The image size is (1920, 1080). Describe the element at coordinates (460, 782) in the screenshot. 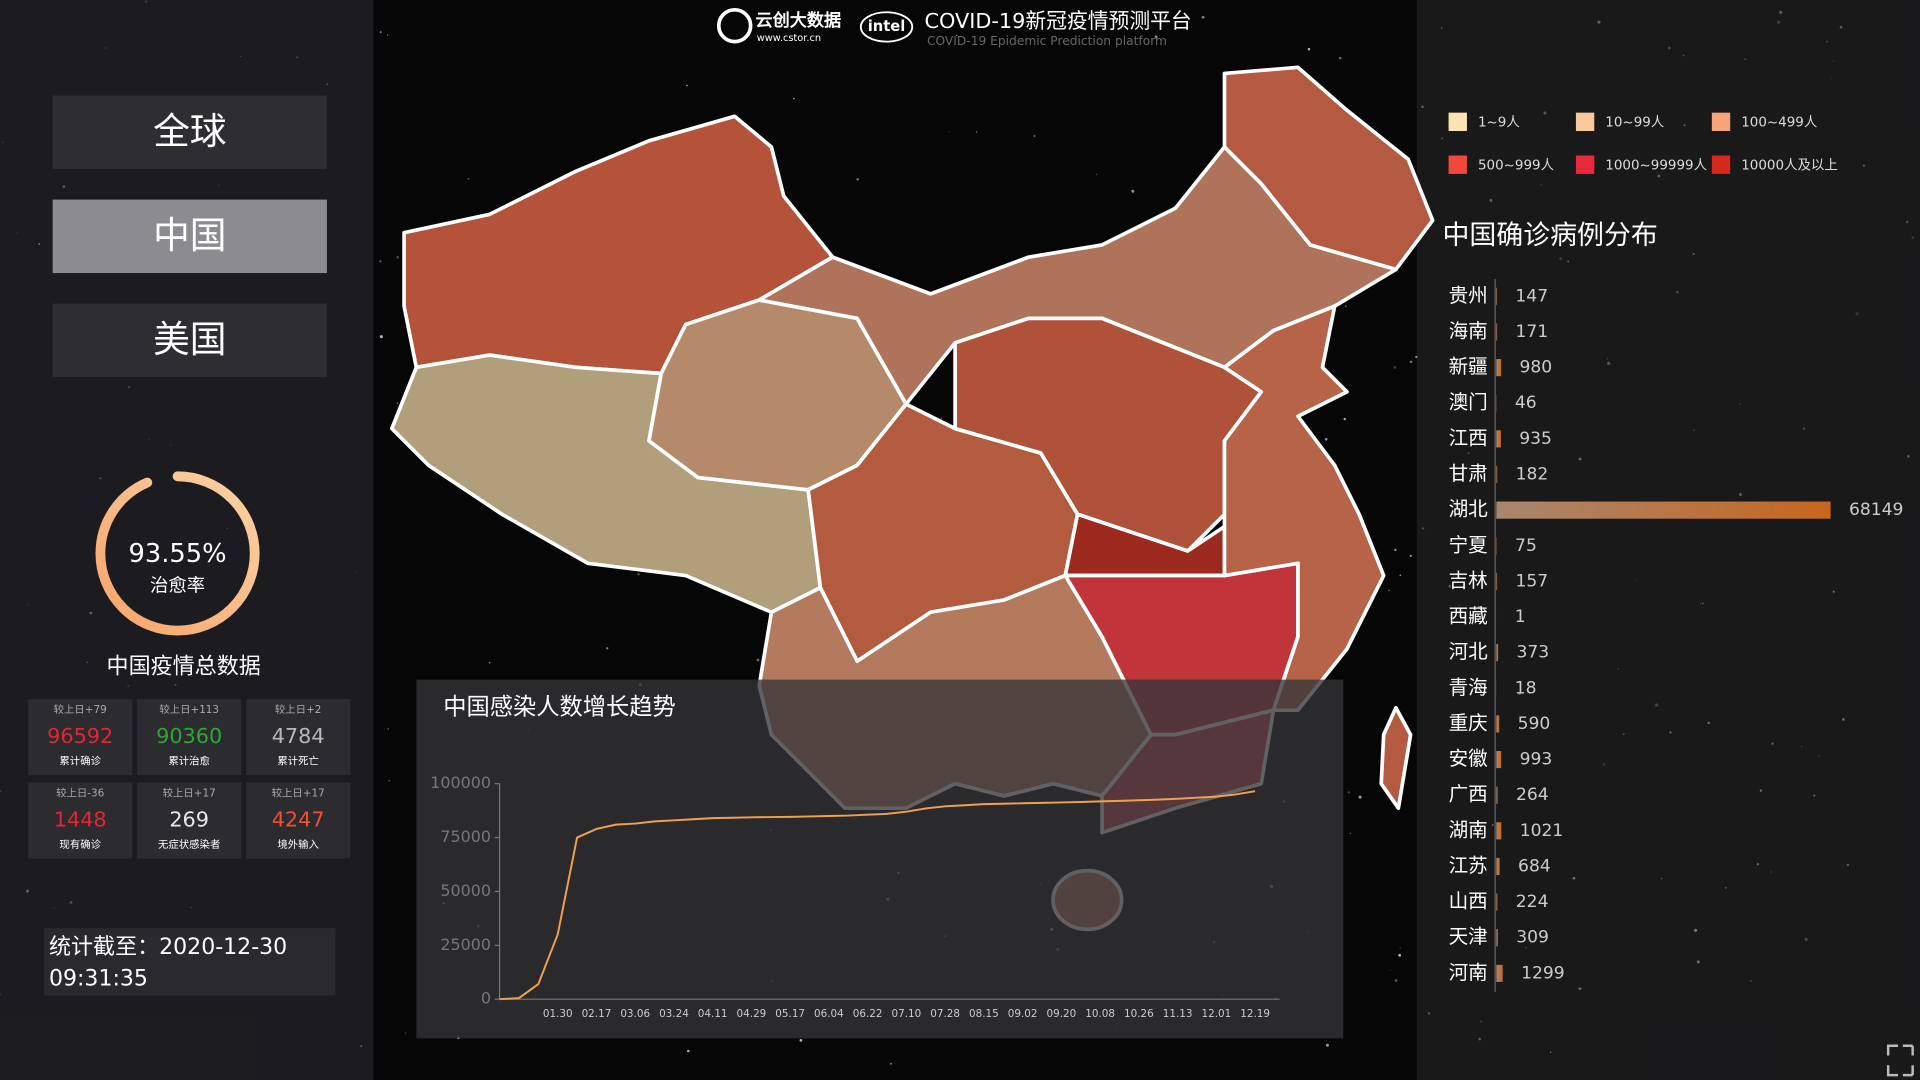

I see `y-tick-label: 100000` at that location.